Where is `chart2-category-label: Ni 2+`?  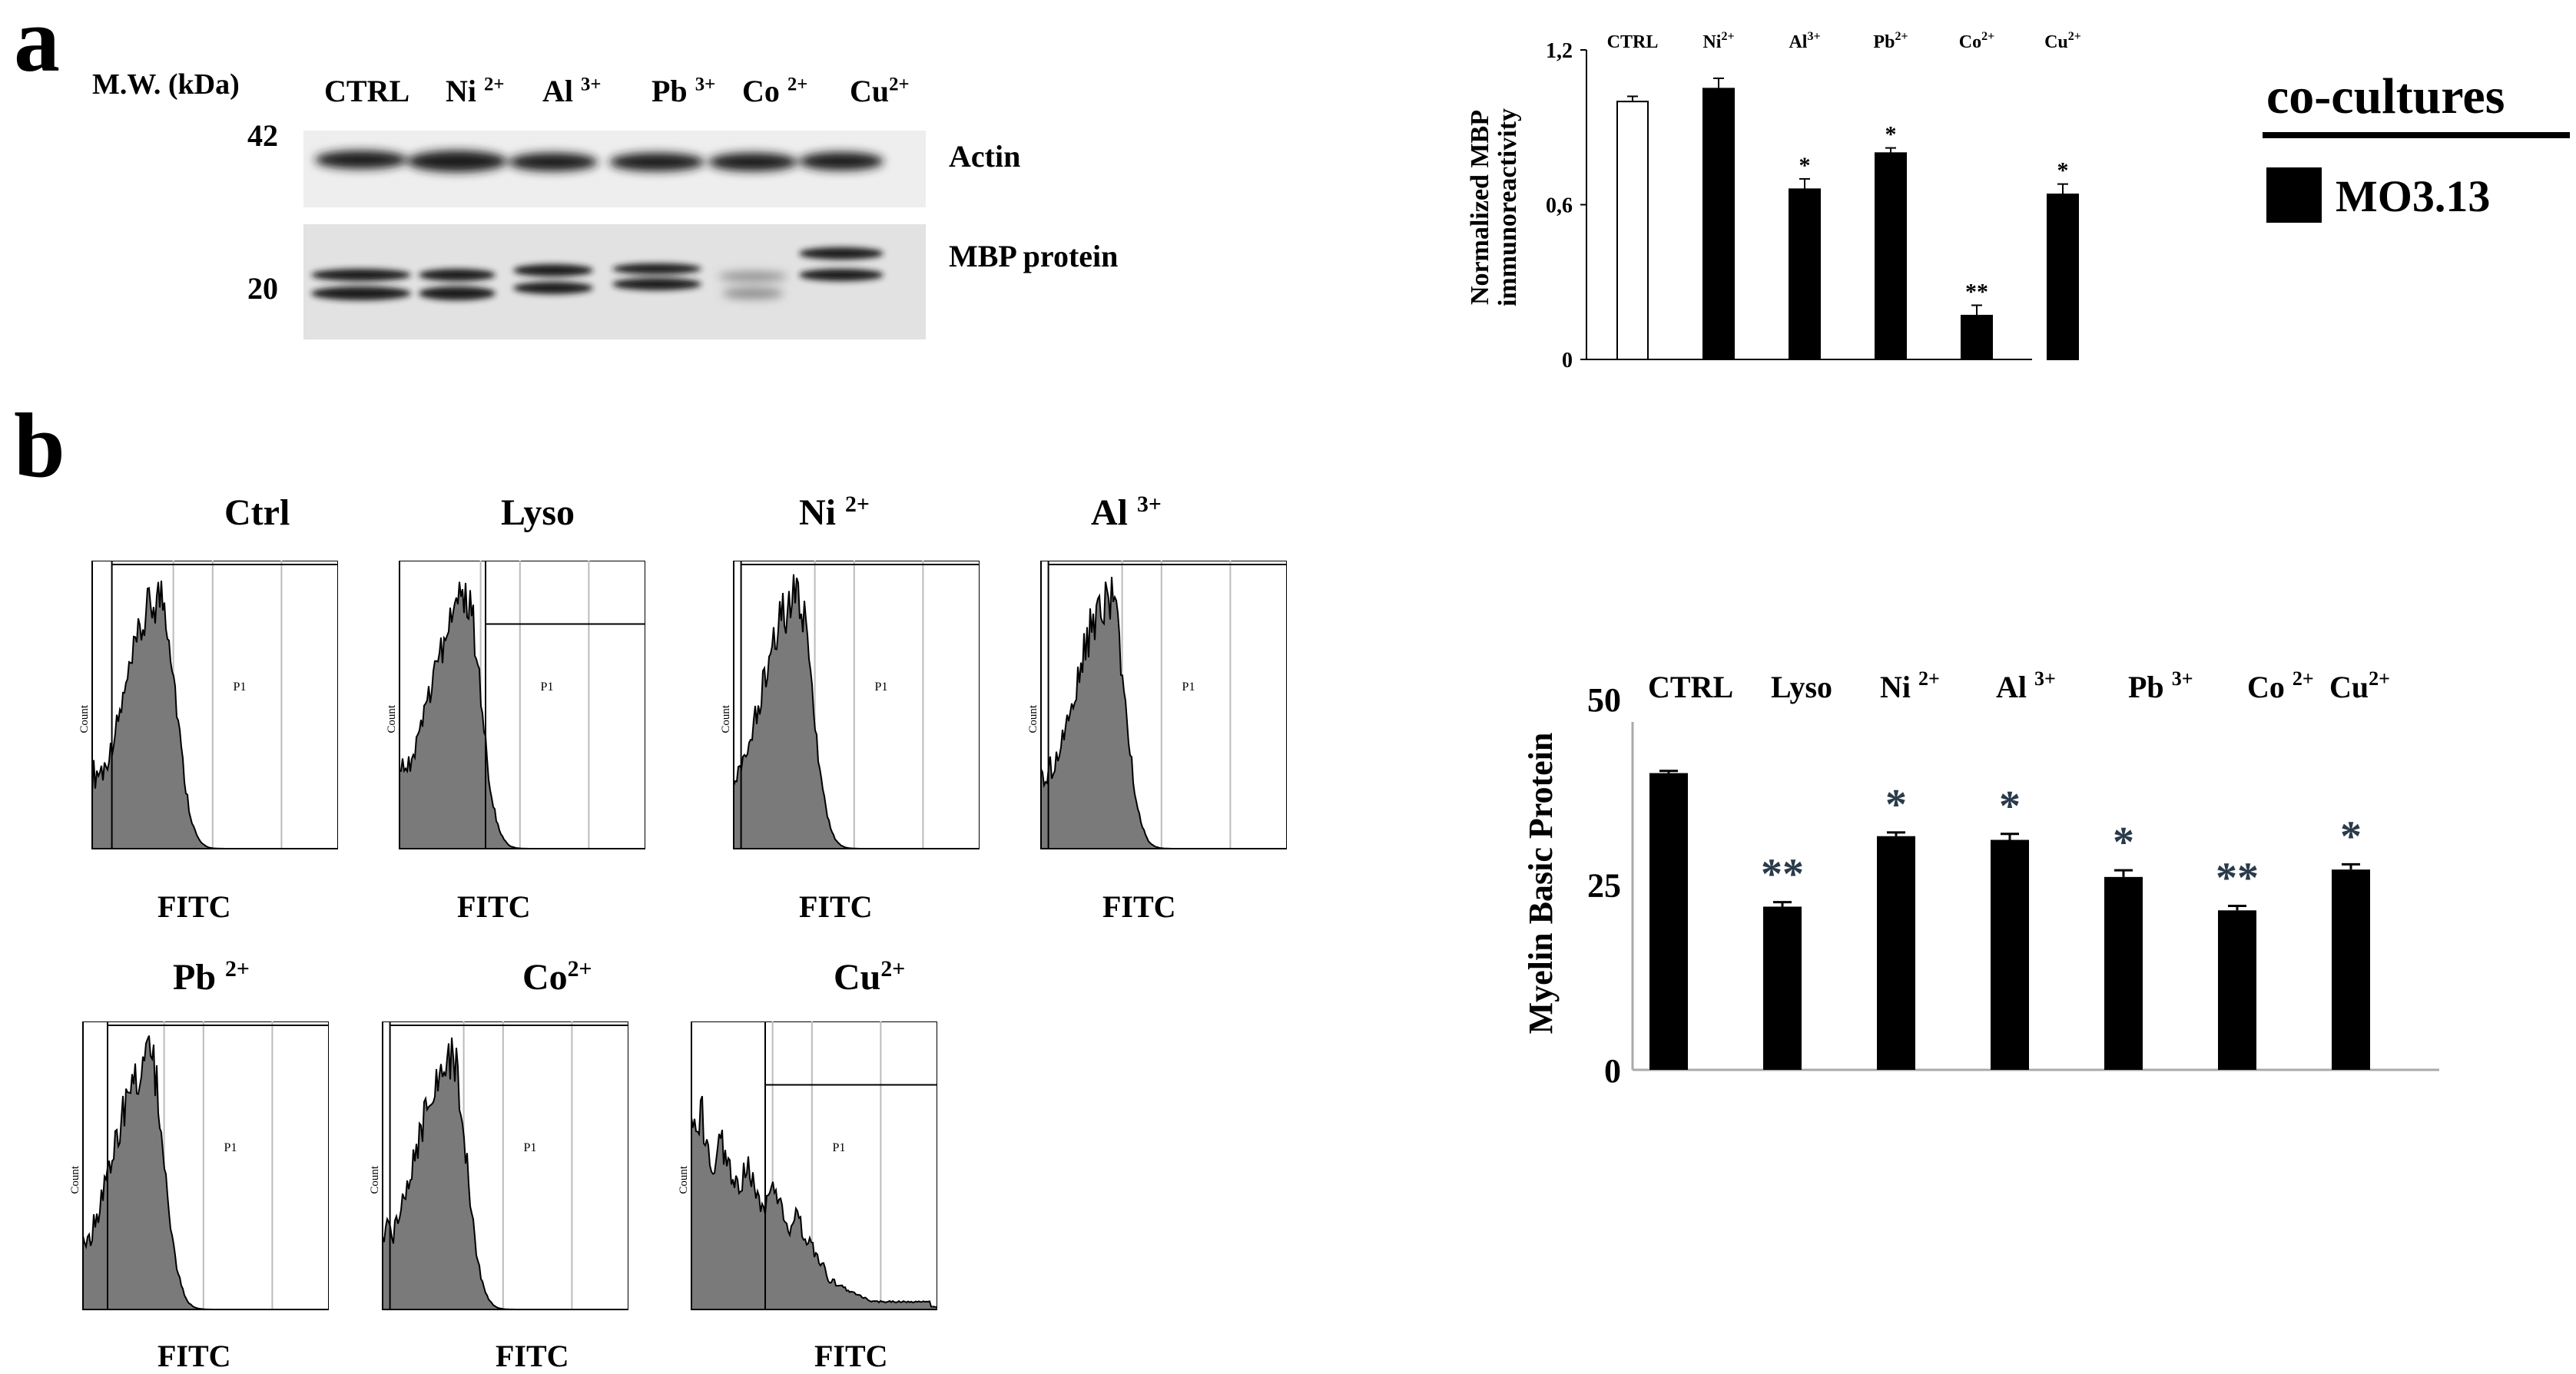 chart2-category-label: Ni 2+ is located at coordinates (1910, 685).